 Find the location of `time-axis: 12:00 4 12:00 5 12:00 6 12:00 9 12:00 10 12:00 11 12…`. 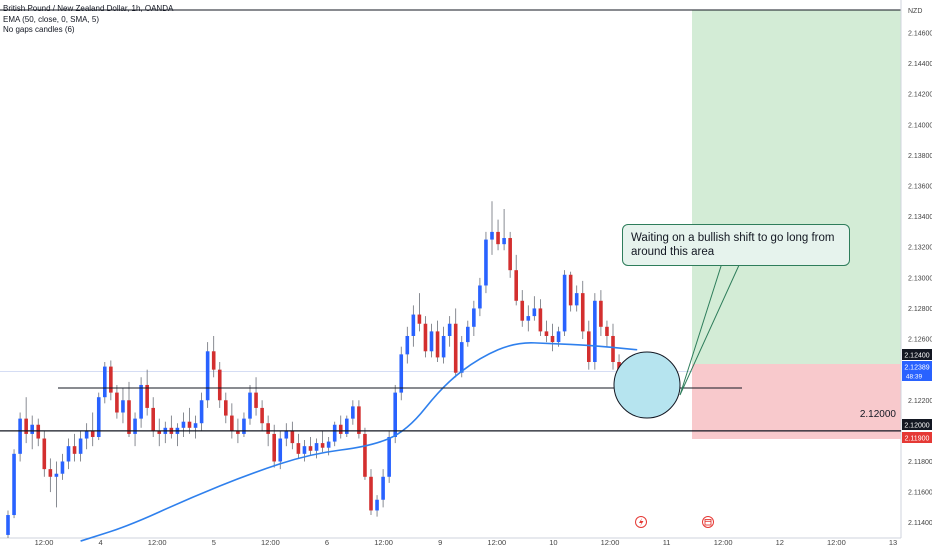

time-axis: 12:00 4 12:00 5 12:00 6 12:00 9 12:00 10 12:00 11 12… is located at coordinates (466, 542).